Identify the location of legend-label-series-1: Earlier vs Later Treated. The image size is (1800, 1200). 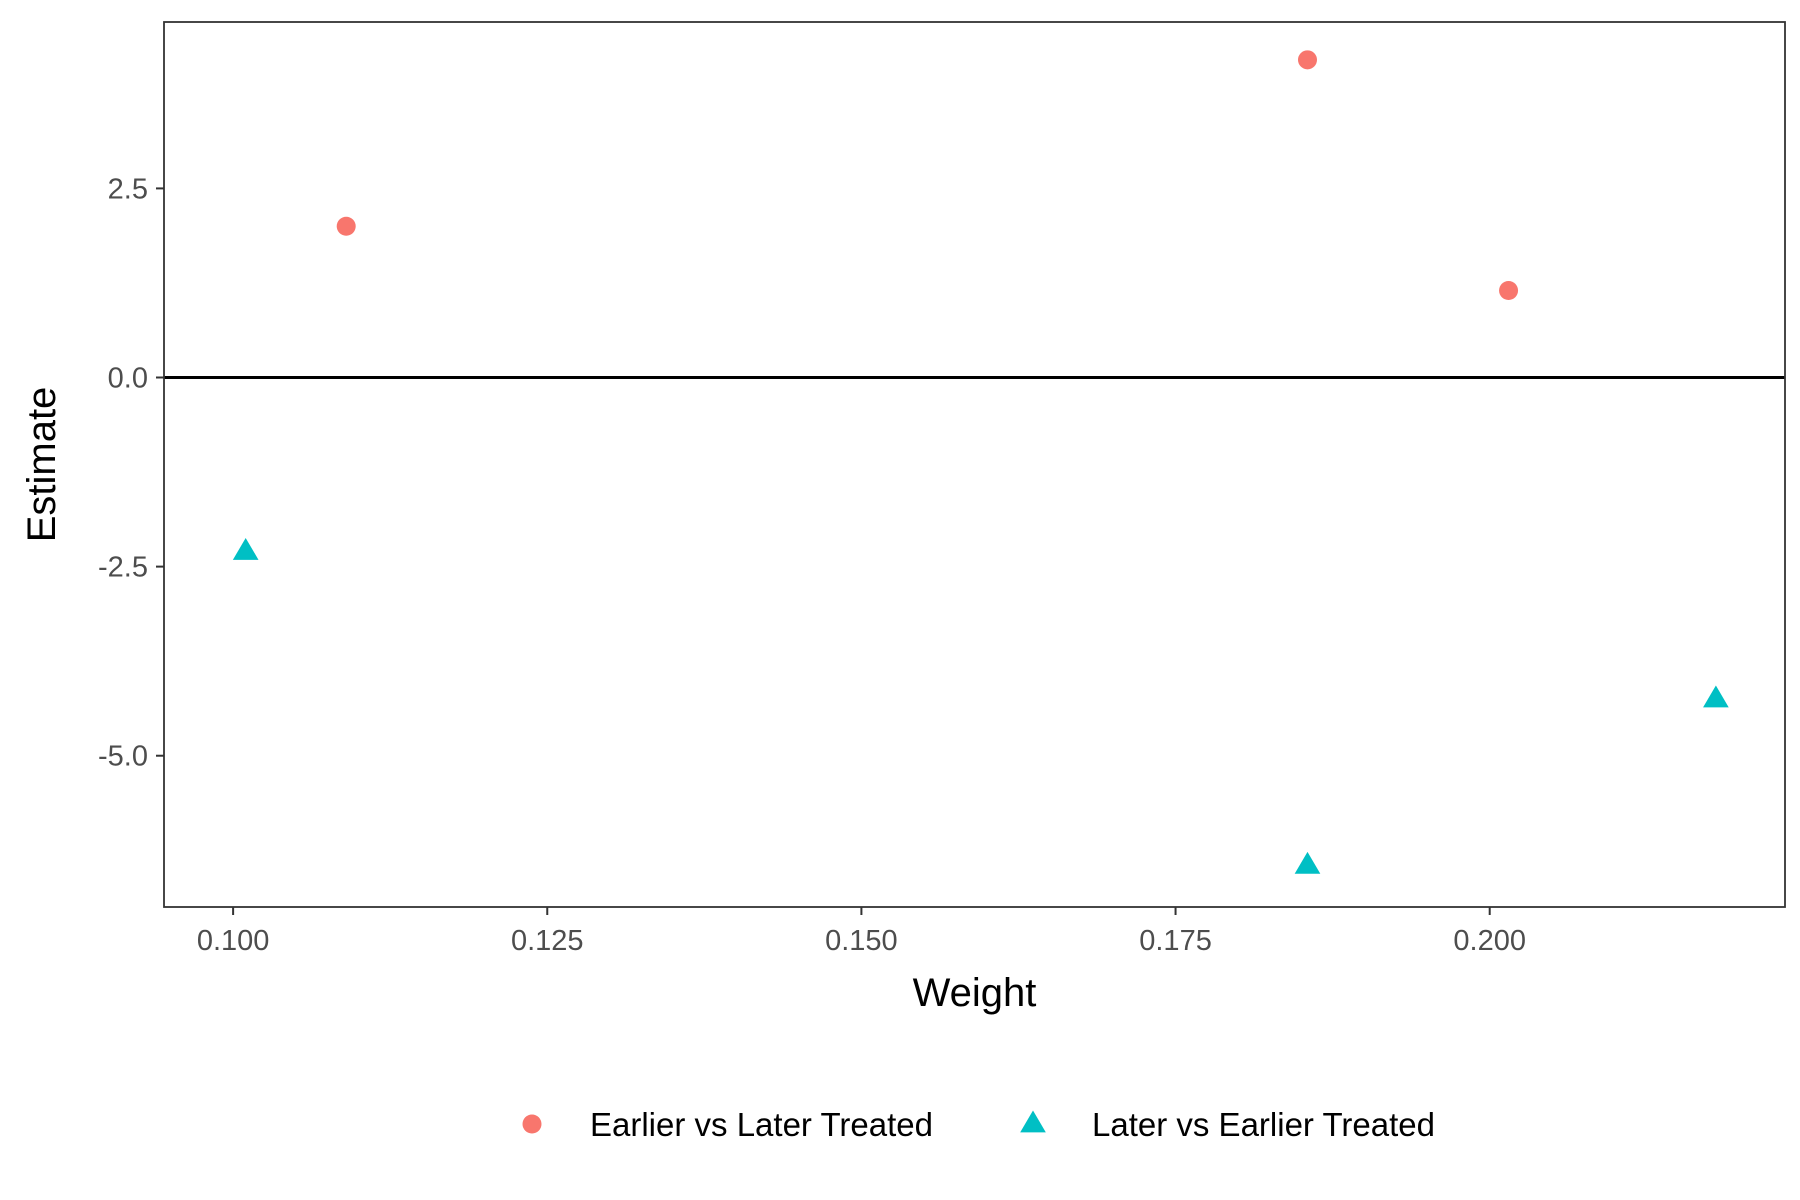
(761, 1124).